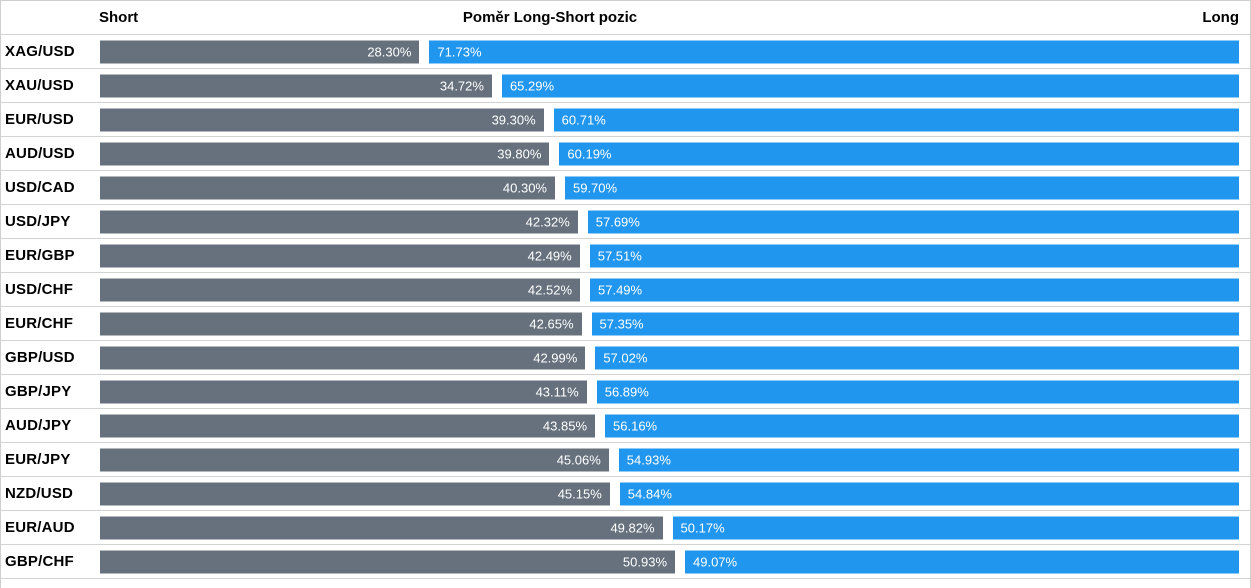  I want to click on ratio-bars-track: 42.49% 57.51%, so click(669, 255).